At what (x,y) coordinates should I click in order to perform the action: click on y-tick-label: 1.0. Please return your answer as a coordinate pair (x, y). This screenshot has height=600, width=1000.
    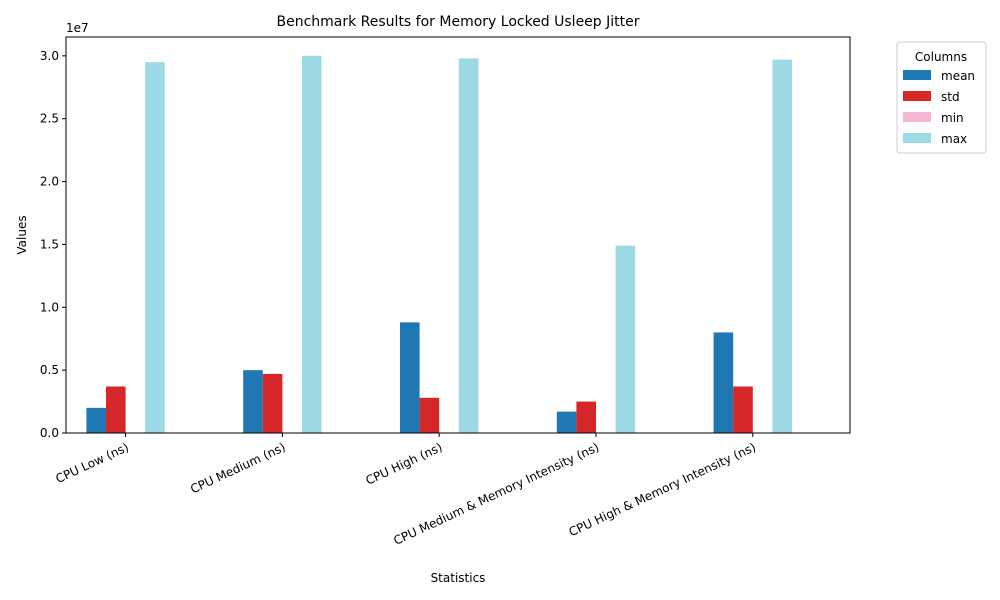
    Looking at the image, I should click on (49, 307).